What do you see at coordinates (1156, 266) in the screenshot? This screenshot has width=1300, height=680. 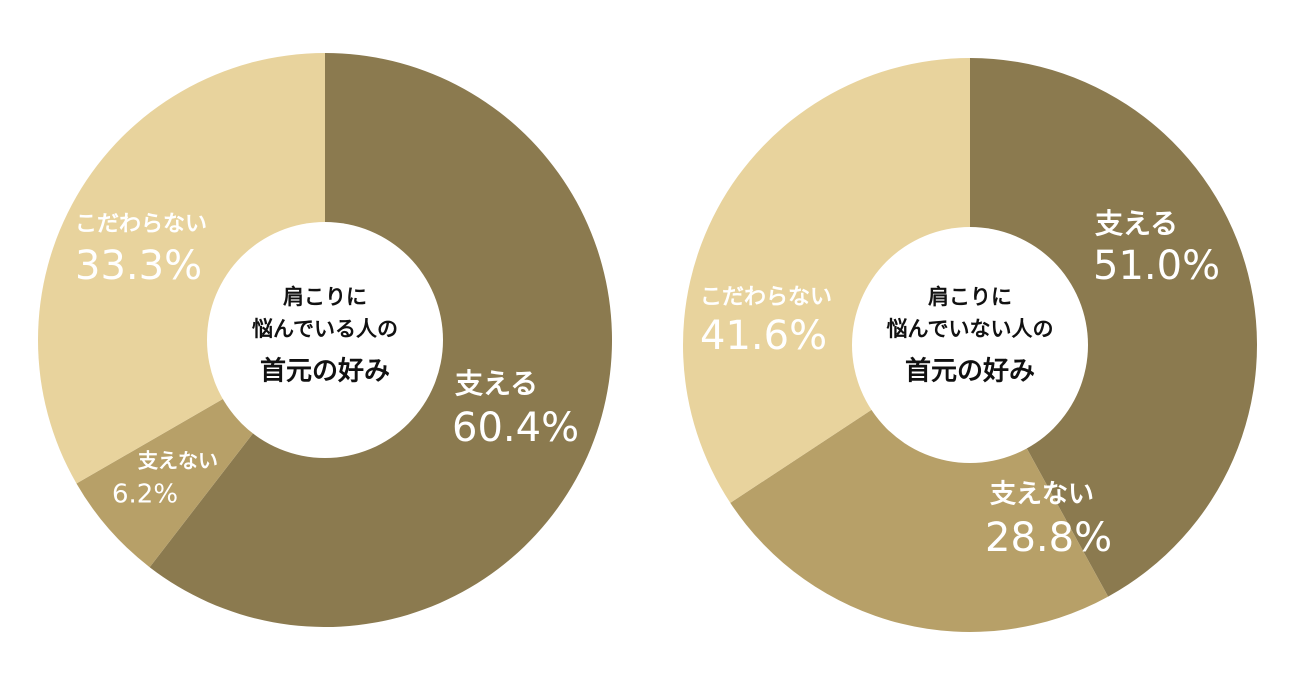 I see `value-label: 51.0%` at bounding box center [1156, 266].